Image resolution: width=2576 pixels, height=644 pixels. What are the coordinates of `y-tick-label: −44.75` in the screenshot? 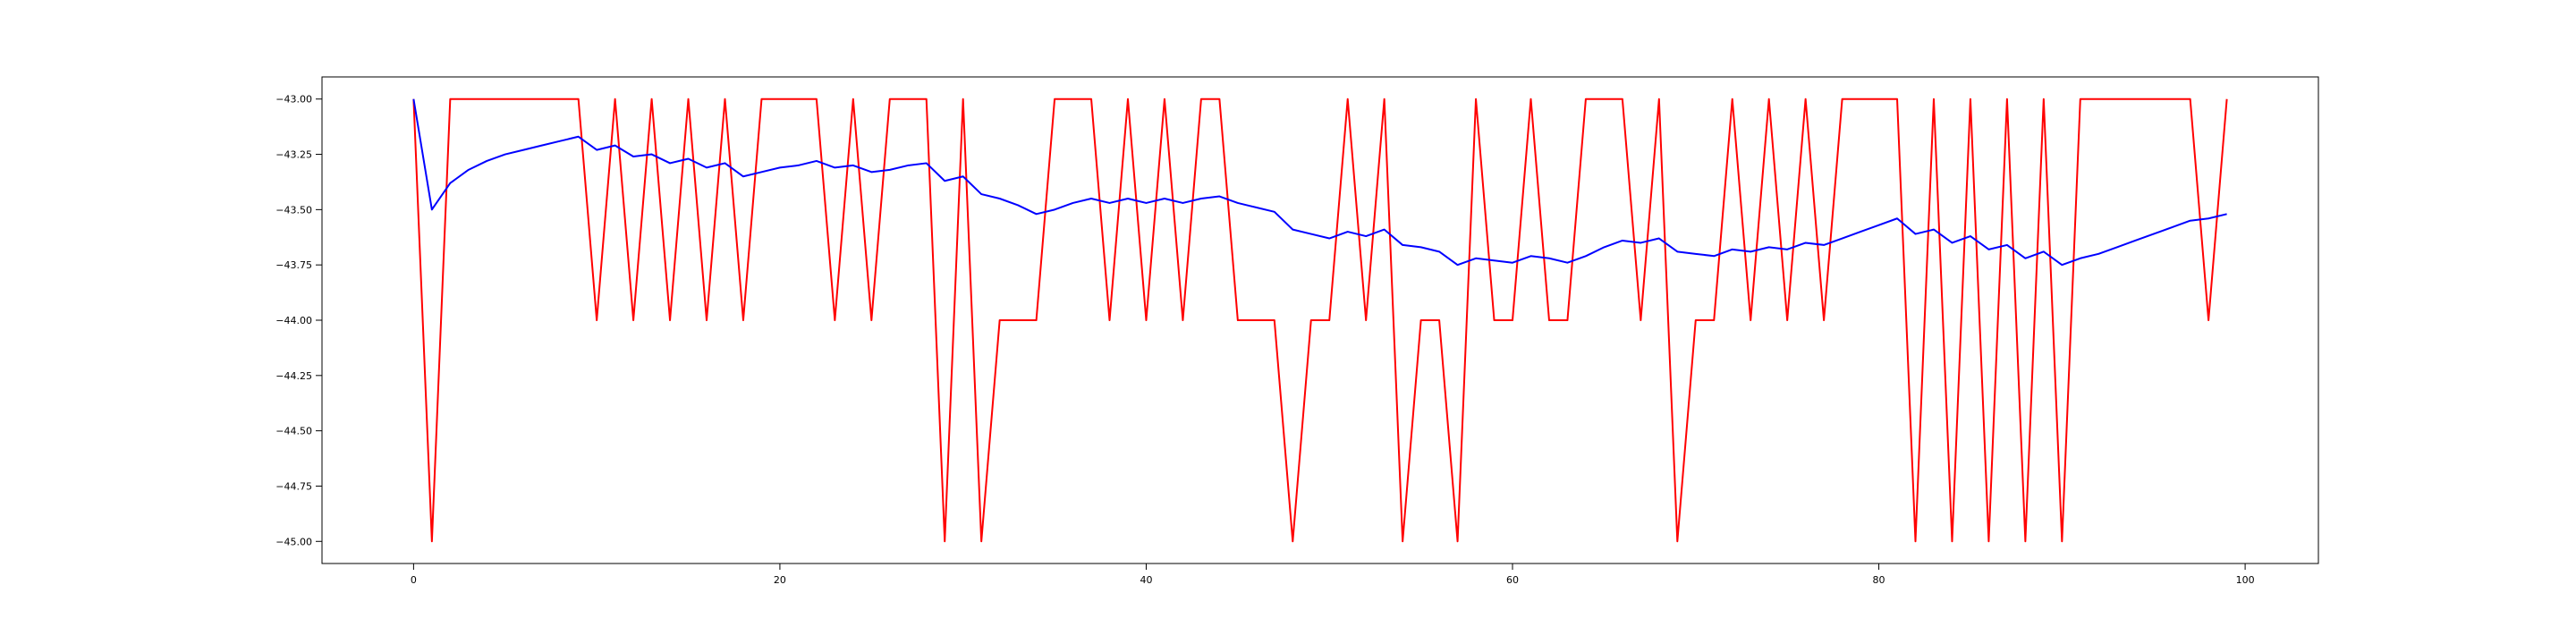 It's located at (293, 486).